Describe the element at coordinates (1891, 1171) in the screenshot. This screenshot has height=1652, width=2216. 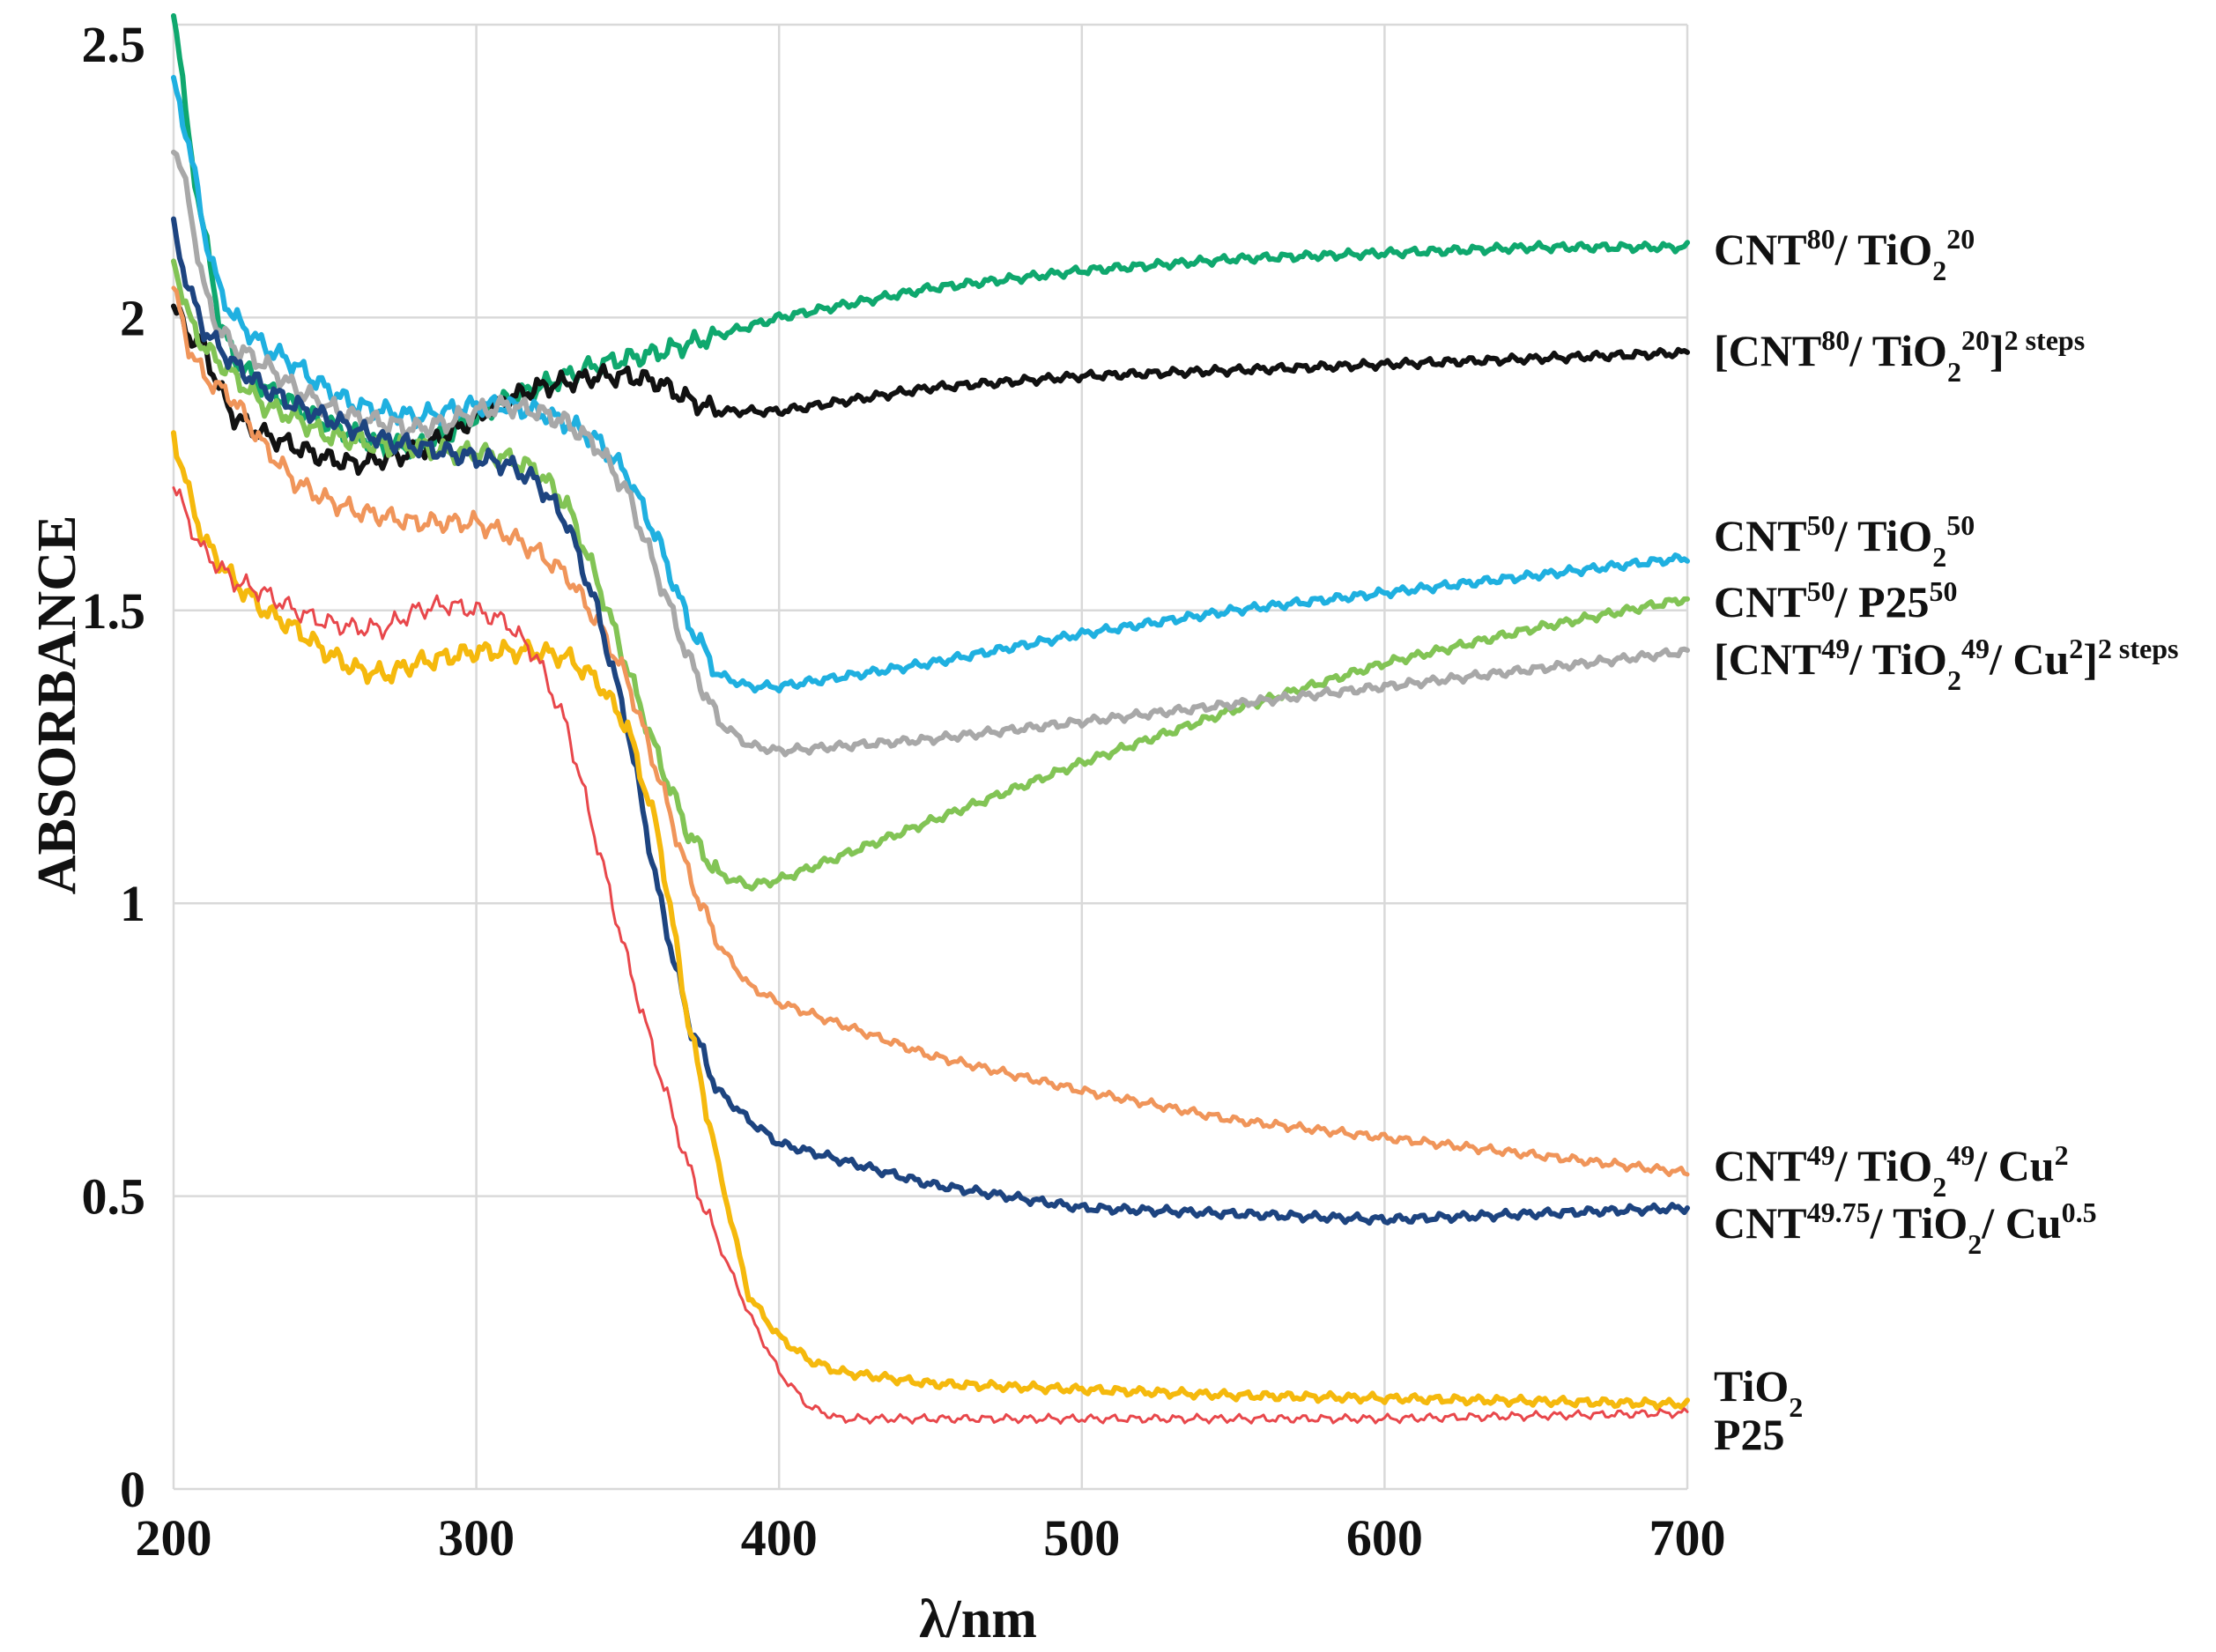
I see `series-label: CNT49/ TiO249/ Cu2` at that location.